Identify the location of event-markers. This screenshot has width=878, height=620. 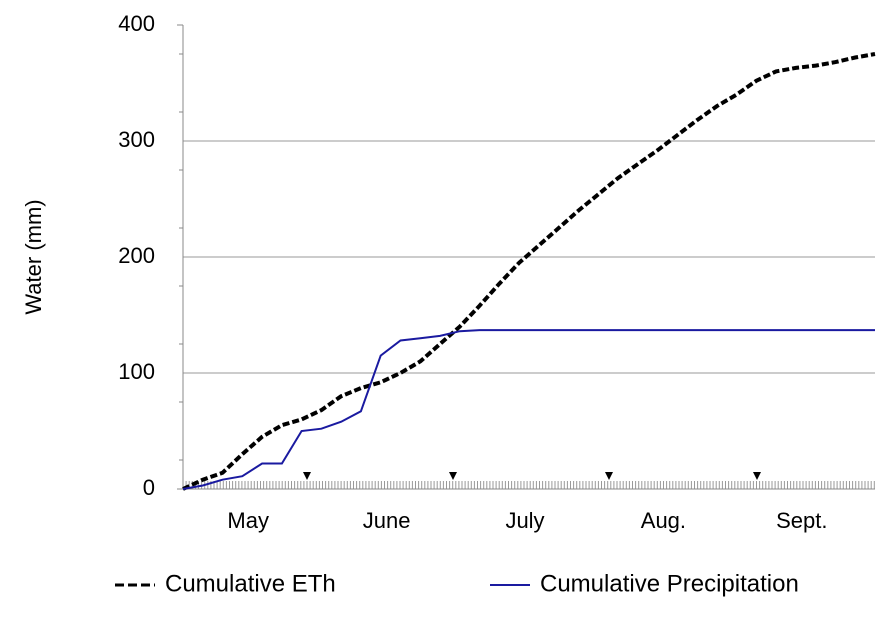
(532, 476).